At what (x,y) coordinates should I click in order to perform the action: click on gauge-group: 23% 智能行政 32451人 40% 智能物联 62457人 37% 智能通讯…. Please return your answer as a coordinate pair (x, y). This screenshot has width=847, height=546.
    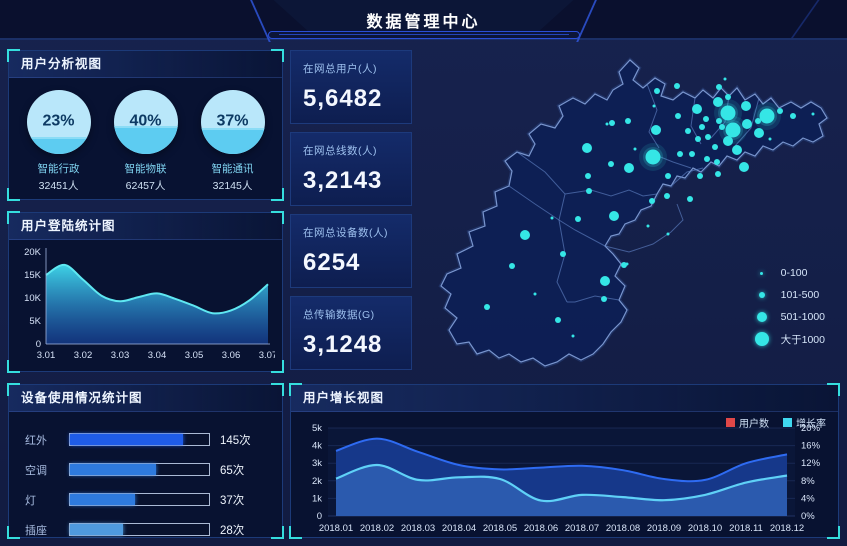
    Looking at the image, I should click on (145, 135).